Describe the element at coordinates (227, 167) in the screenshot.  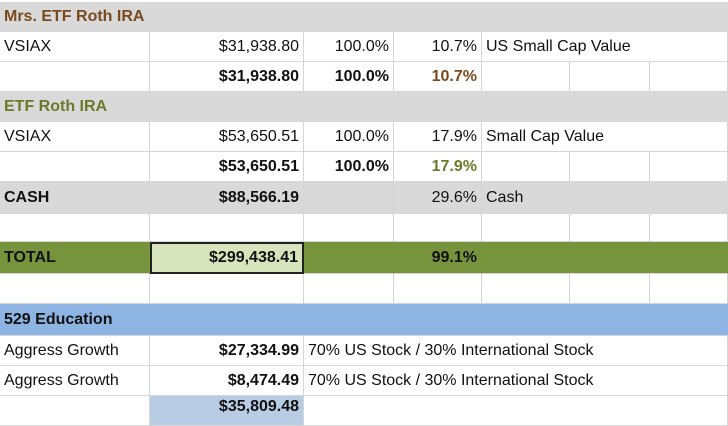
I see `subtotal-value-cell: $53,650.51` at that location.